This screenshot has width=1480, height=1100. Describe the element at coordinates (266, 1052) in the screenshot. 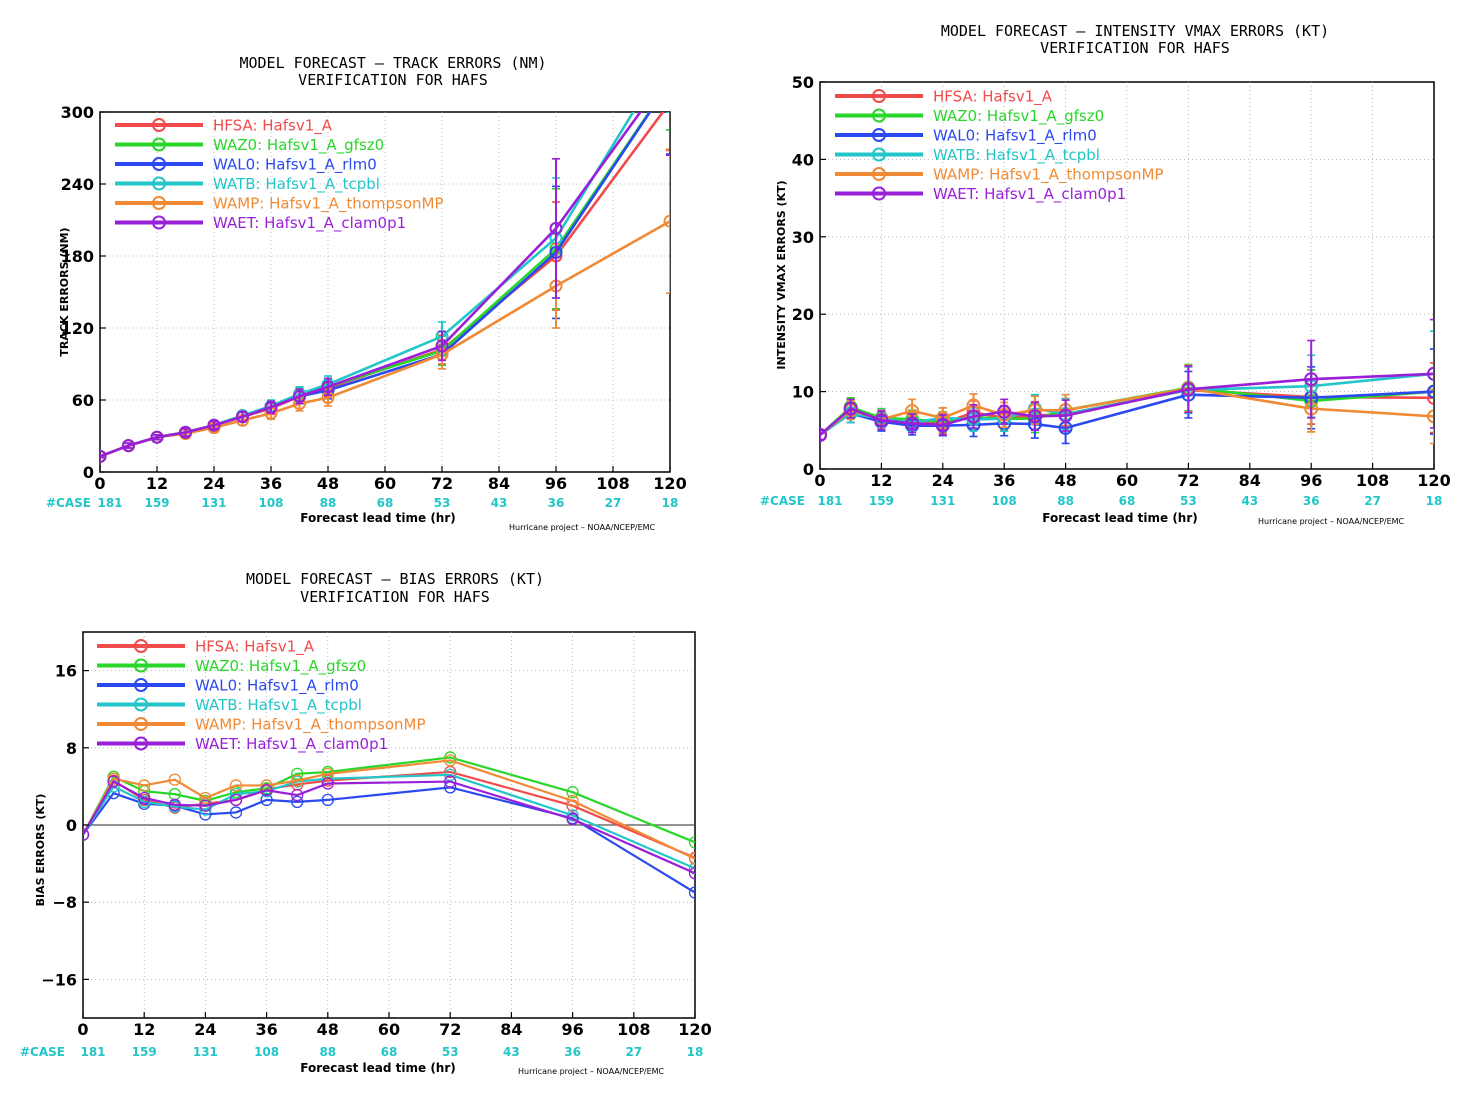

I see `case-count: 108` at that location.